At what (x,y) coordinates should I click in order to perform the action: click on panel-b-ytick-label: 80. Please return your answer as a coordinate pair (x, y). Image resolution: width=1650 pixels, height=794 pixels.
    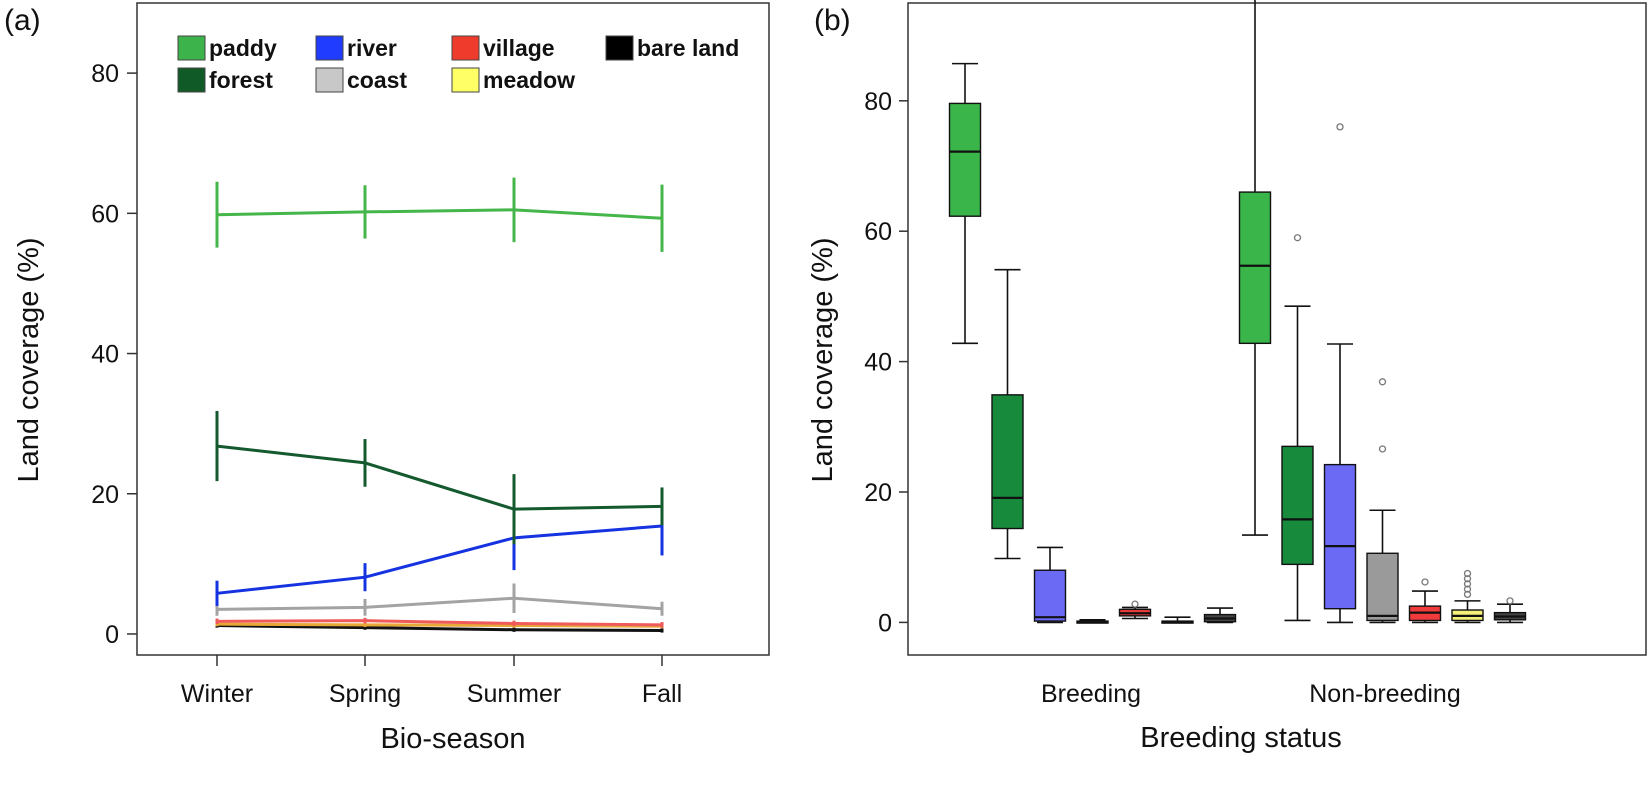
    Looking at the image, I should click on (878, 102).